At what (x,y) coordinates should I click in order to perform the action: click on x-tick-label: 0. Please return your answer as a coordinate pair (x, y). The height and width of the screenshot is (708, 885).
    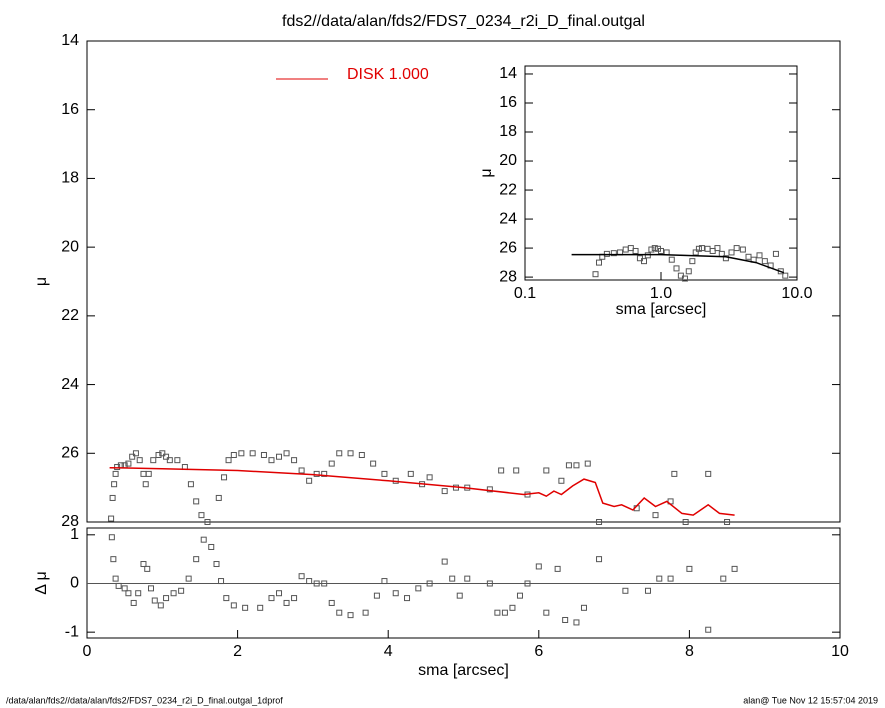
    Looking at the image, I should click on (87, 651).